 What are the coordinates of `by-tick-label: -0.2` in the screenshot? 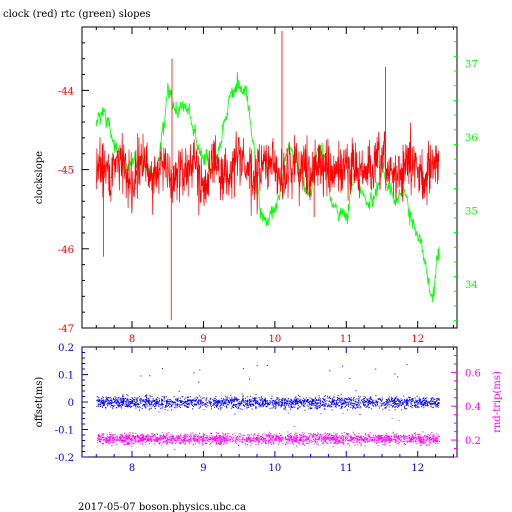 It's located at (64, 458).